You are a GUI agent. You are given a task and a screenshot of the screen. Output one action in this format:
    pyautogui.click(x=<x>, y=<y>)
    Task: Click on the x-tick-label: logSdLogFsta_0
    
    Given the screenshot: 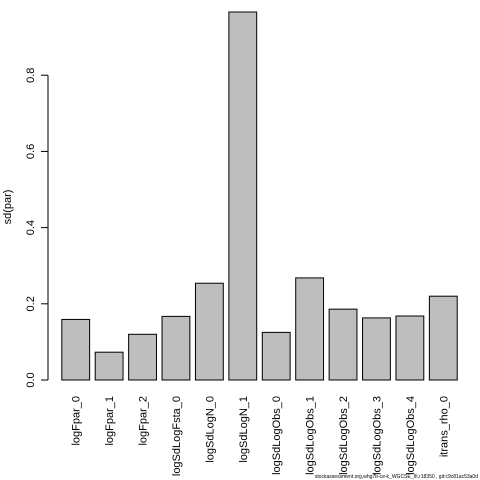 What is the action you would take?
    pyautogui.click(x=177, y=436)
    